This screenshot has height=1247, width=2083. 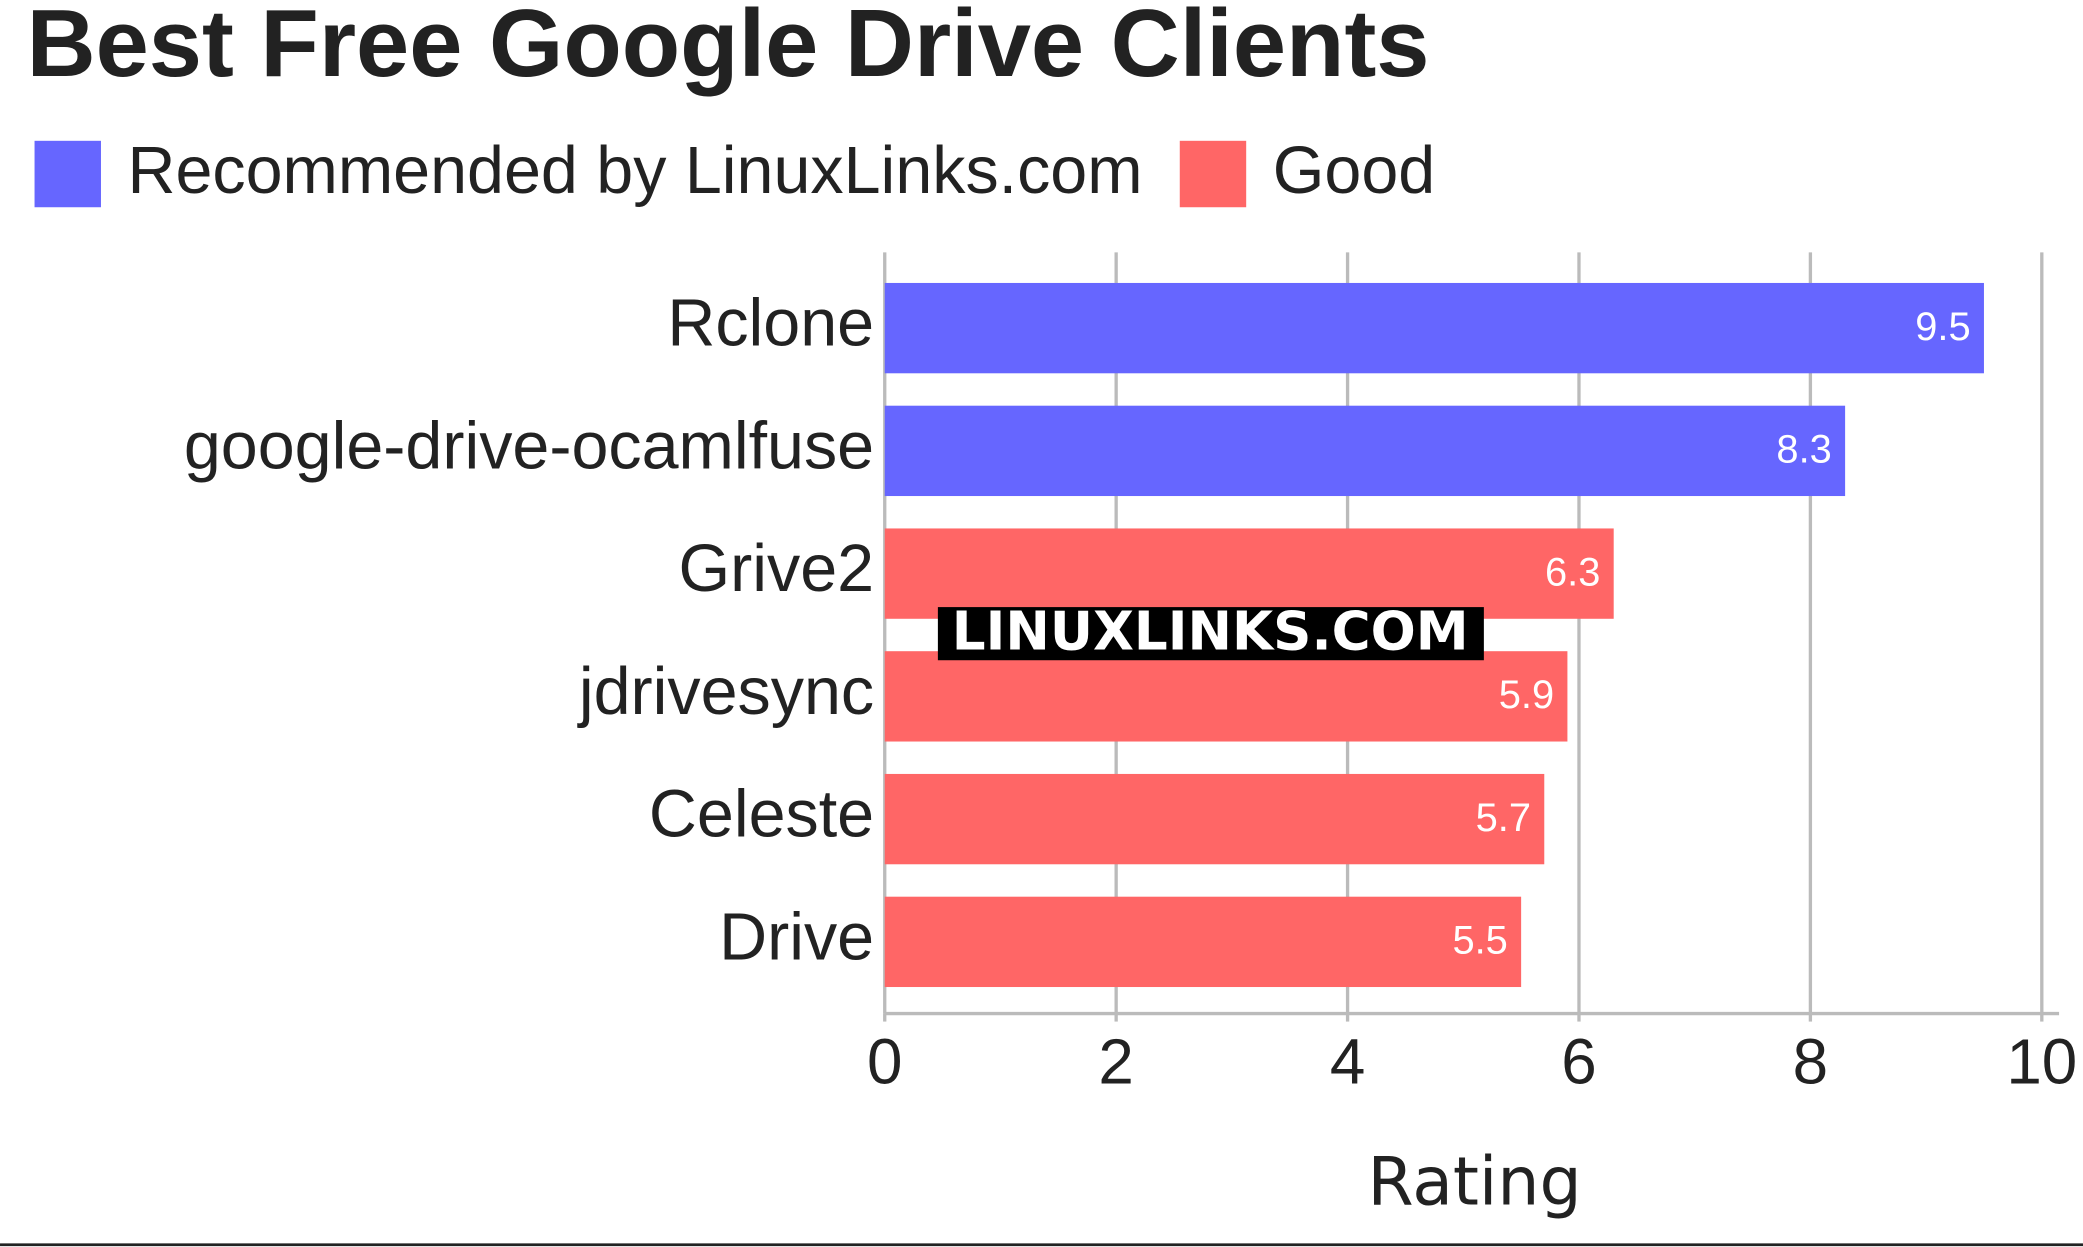 I want to click on value-label: 5.5, so click(x=1479, y=941).